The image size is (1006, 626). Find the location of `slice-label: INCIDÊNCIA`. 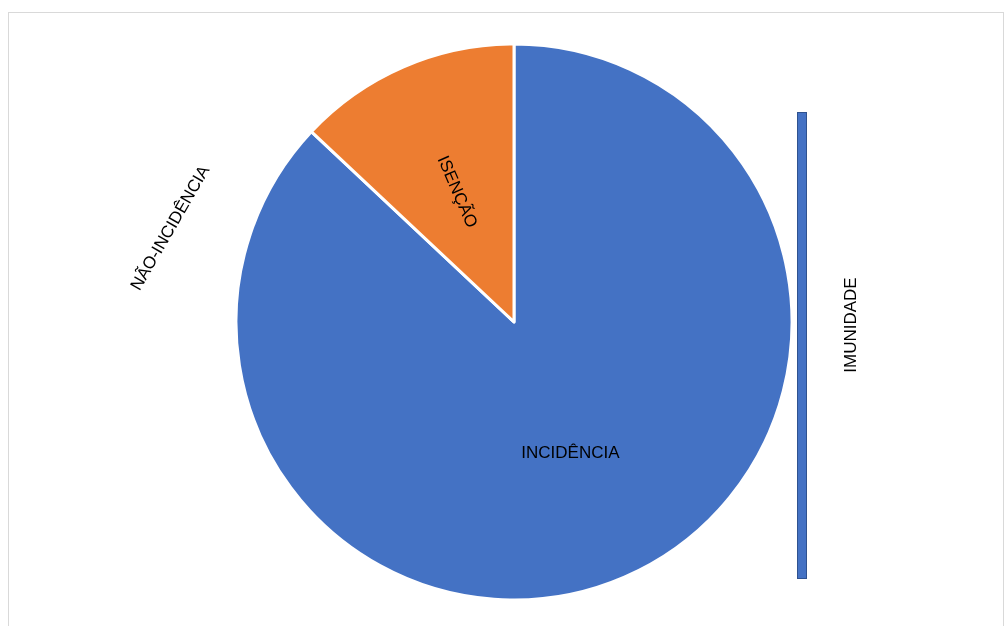

slice-label: INCIDÊNCIA is located at coordinates (571, 452).